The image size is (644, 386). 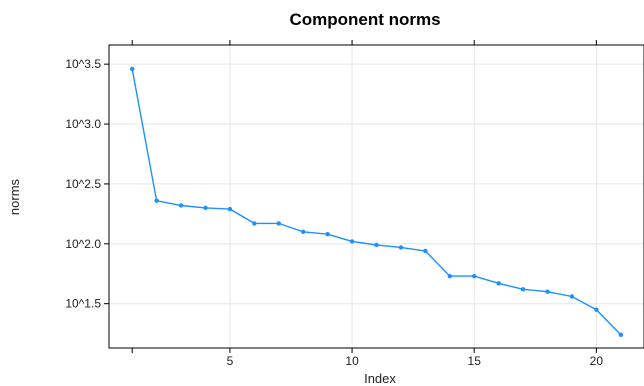 I want to click on x-axis-label: Index, so click(x=380, y=378).